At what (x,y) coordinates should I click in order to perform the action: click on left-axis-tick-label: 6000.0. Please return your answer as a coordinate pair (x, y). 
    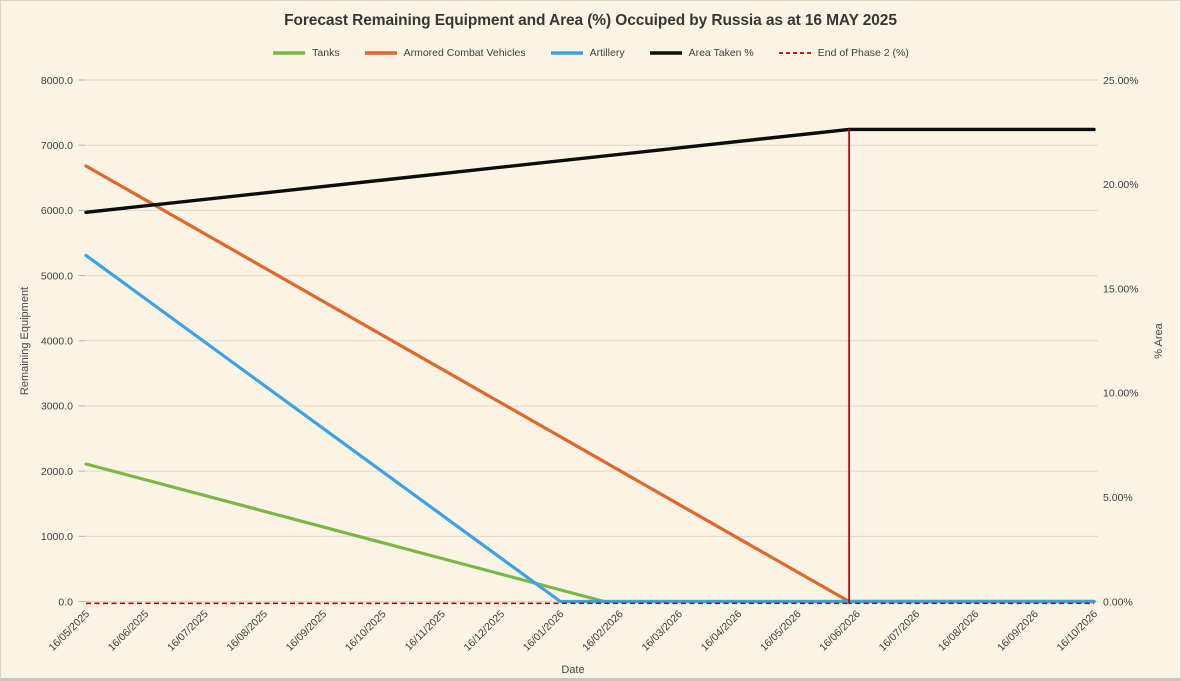
    Looking at the image, I should click on (57, 211).